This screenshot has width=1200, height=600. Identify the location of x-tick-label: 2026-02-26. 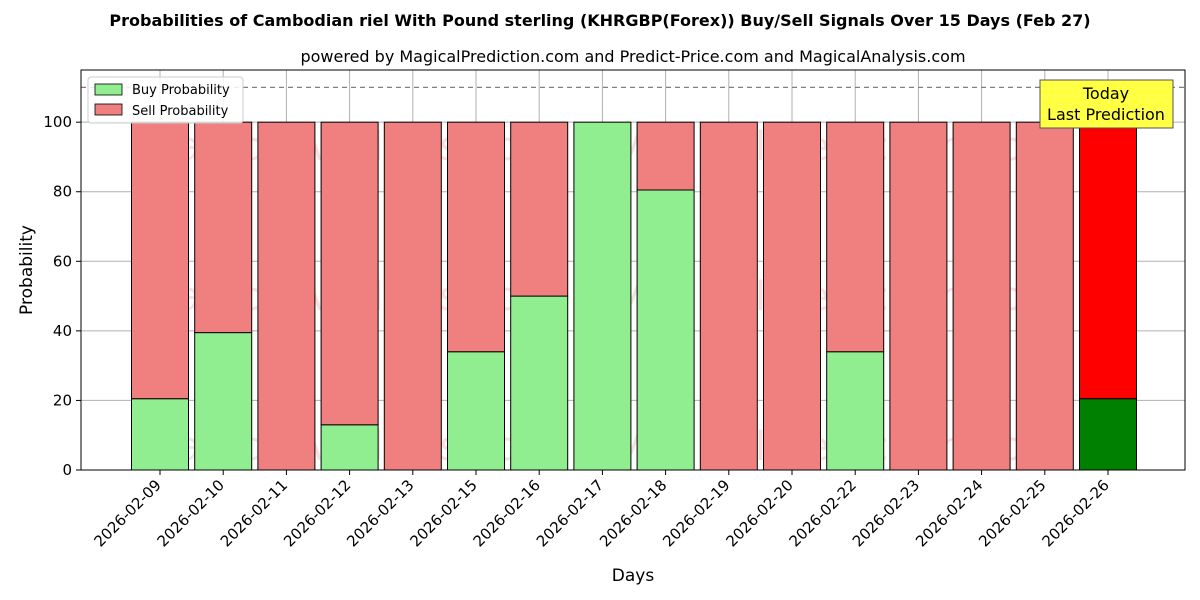
(1075, 513).